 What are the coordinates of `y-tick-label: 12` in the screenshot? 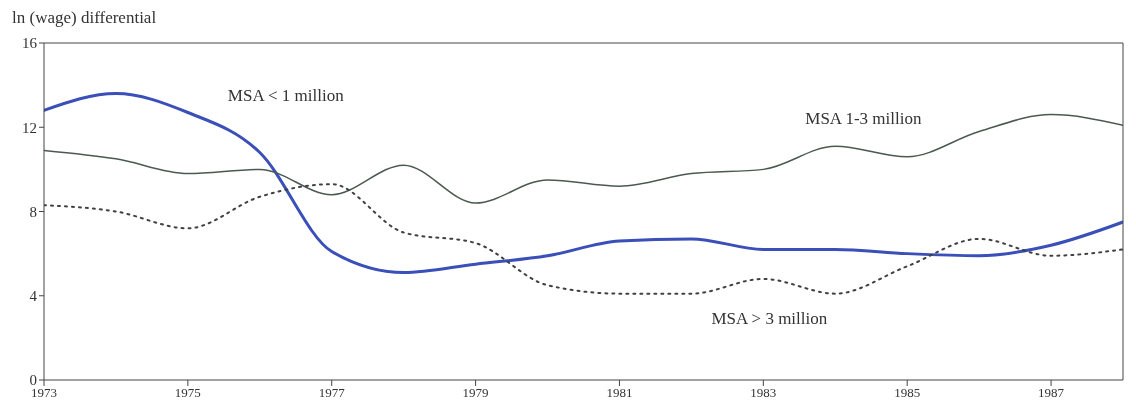 It's located at (29, 127).